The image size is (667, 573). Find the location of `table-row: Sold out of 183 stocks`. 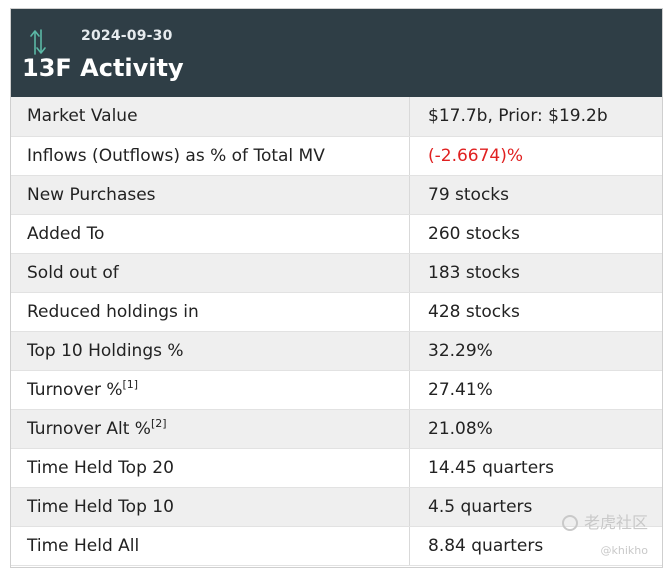

table-row: Sold out of 183 stocks is located at coordinates (336, 273).